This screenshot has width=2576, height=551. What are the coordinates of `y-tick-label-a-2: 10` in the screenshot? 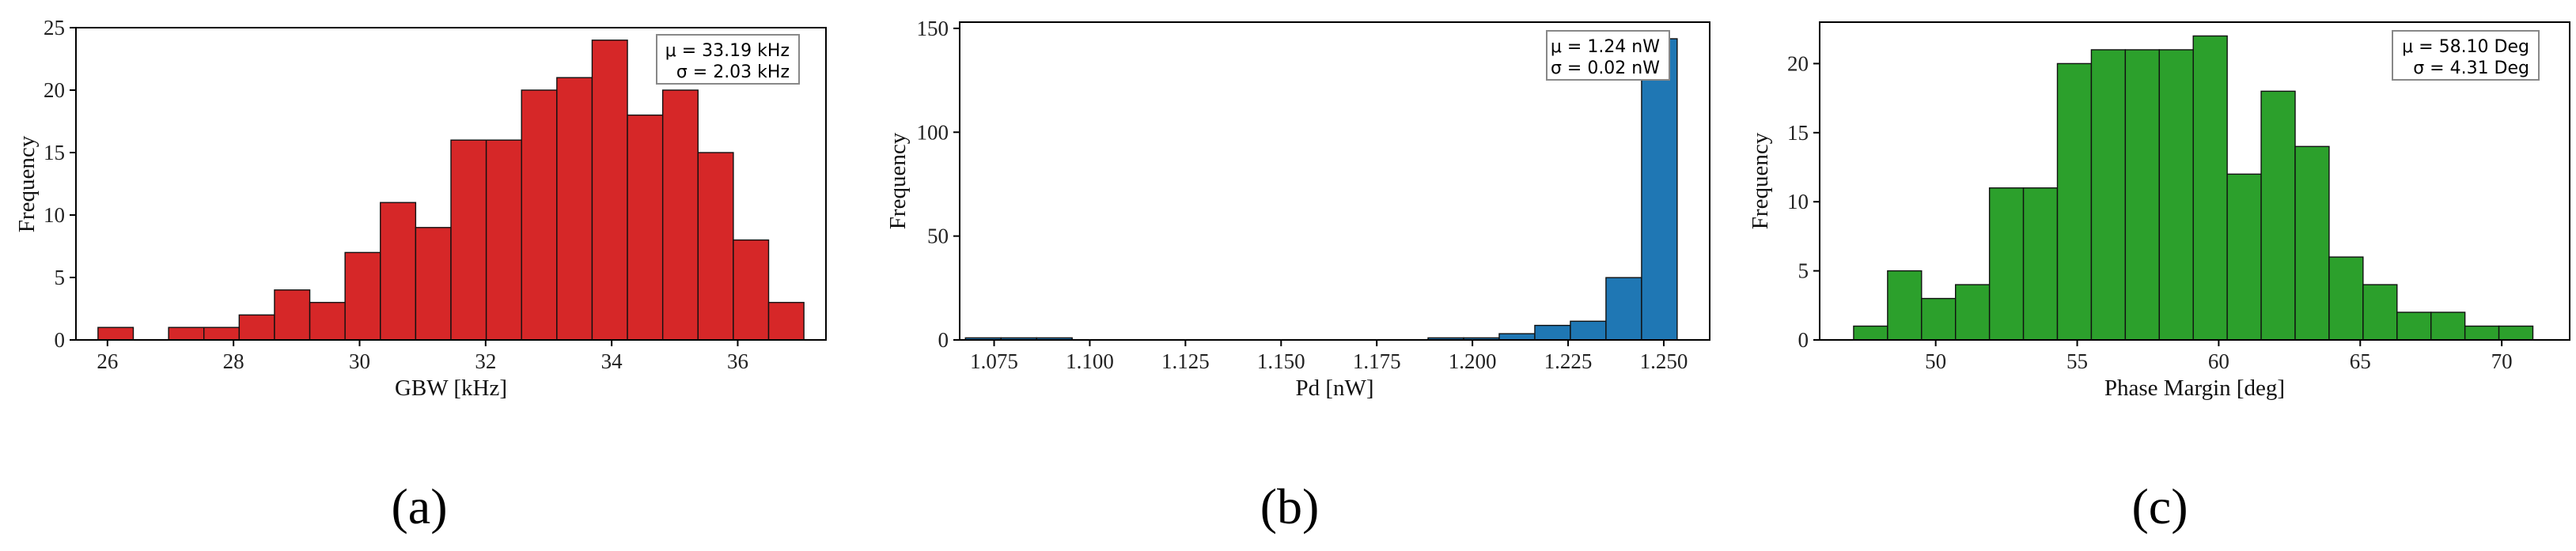 It's located at (54, 215).